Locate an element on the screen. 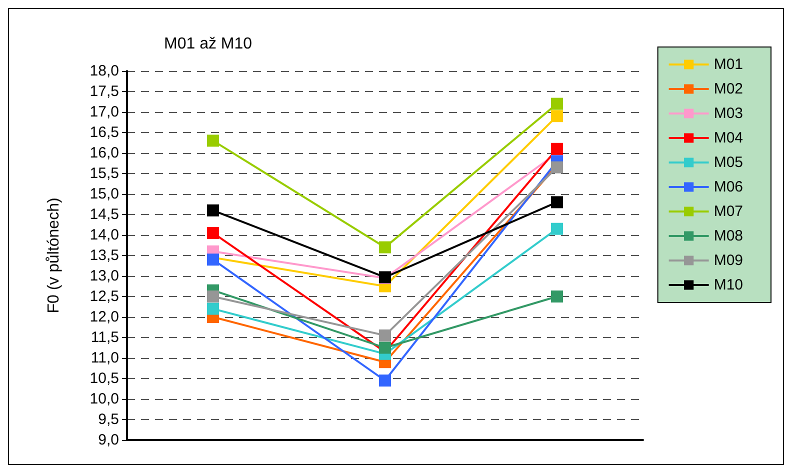 The height and width of the screenshot is (473, 792). y-tick-label: 12,0 is located at coordinates (104, 317).